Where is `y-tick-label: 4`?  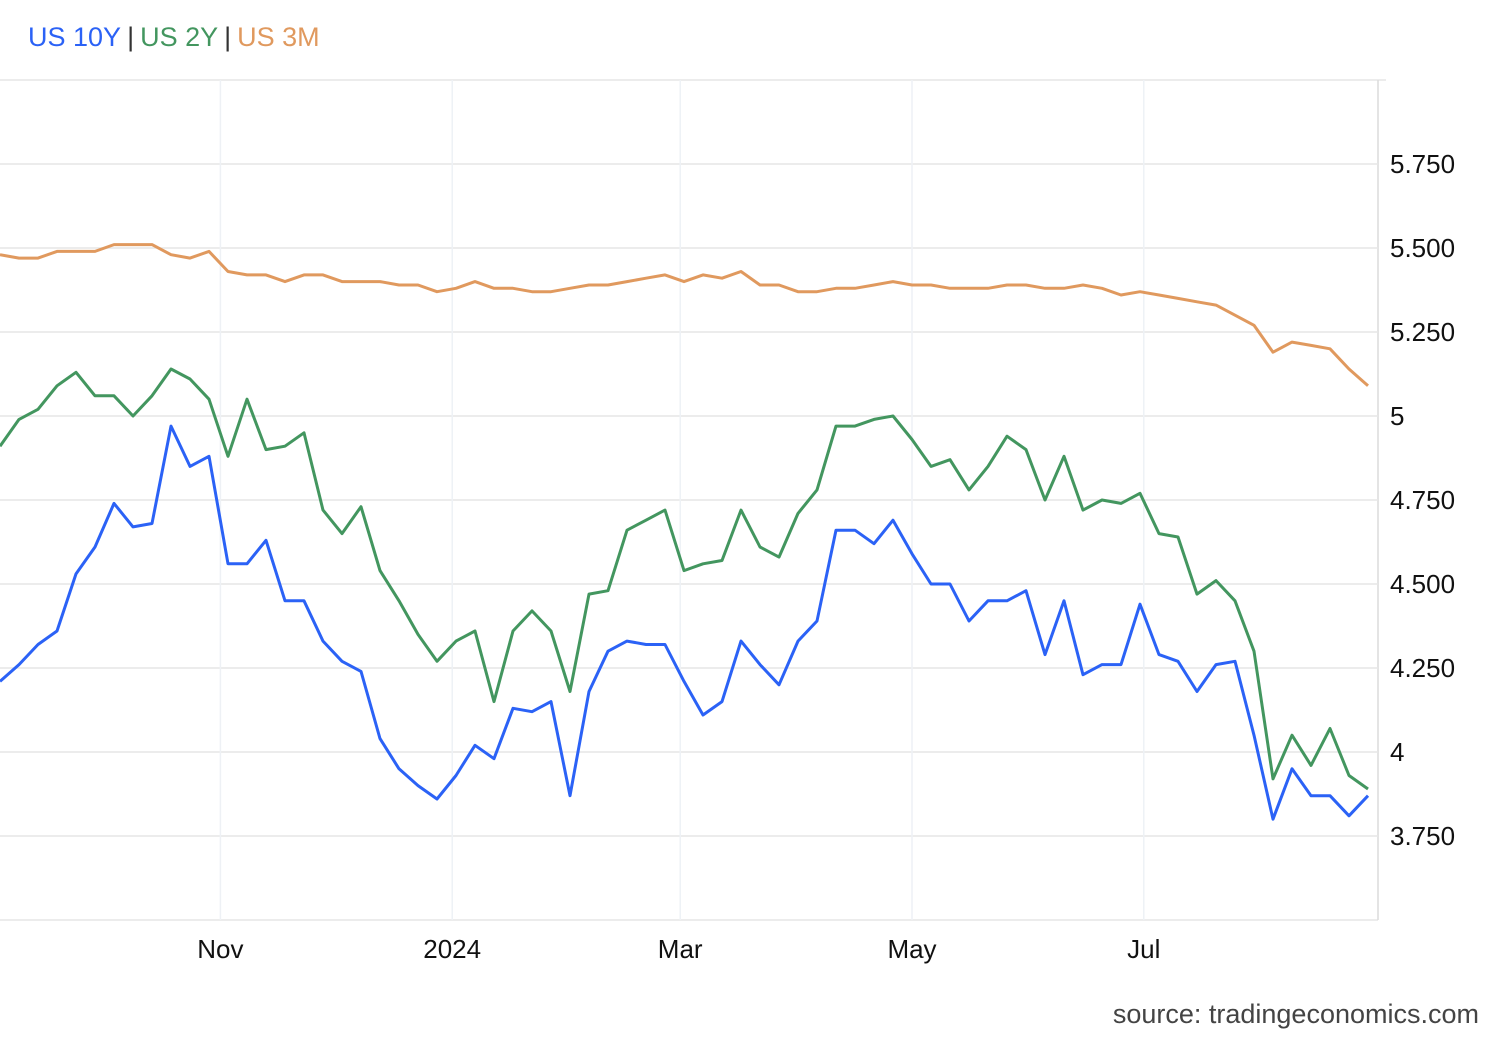
y-tick-label: 4 is located at coordinates (1397, 752).